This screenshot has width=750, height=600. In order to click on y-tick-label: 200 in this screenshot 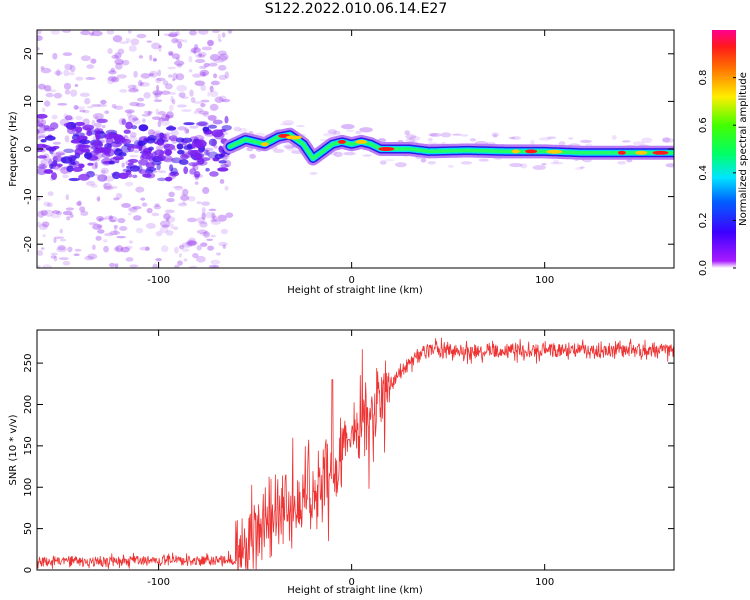, I will do `click(28, 404)`.